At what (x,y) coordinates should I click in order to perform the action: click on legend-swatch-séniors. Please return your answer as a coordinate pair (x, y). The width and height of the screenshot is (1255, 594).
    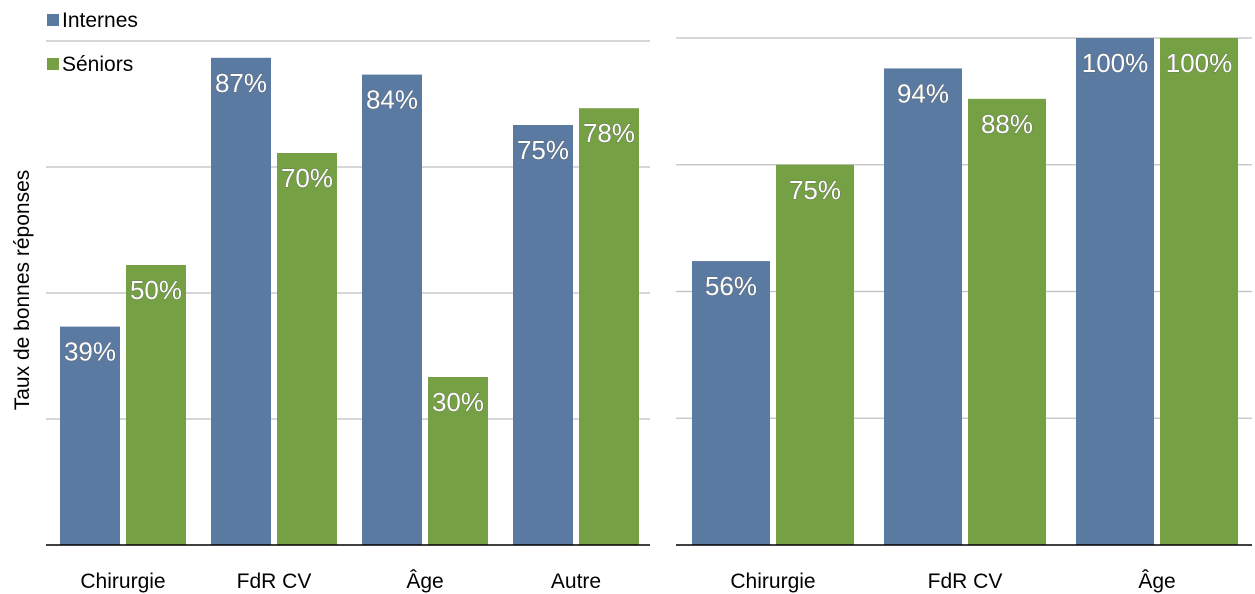
    Looking at the image, I should click on (53, 64).